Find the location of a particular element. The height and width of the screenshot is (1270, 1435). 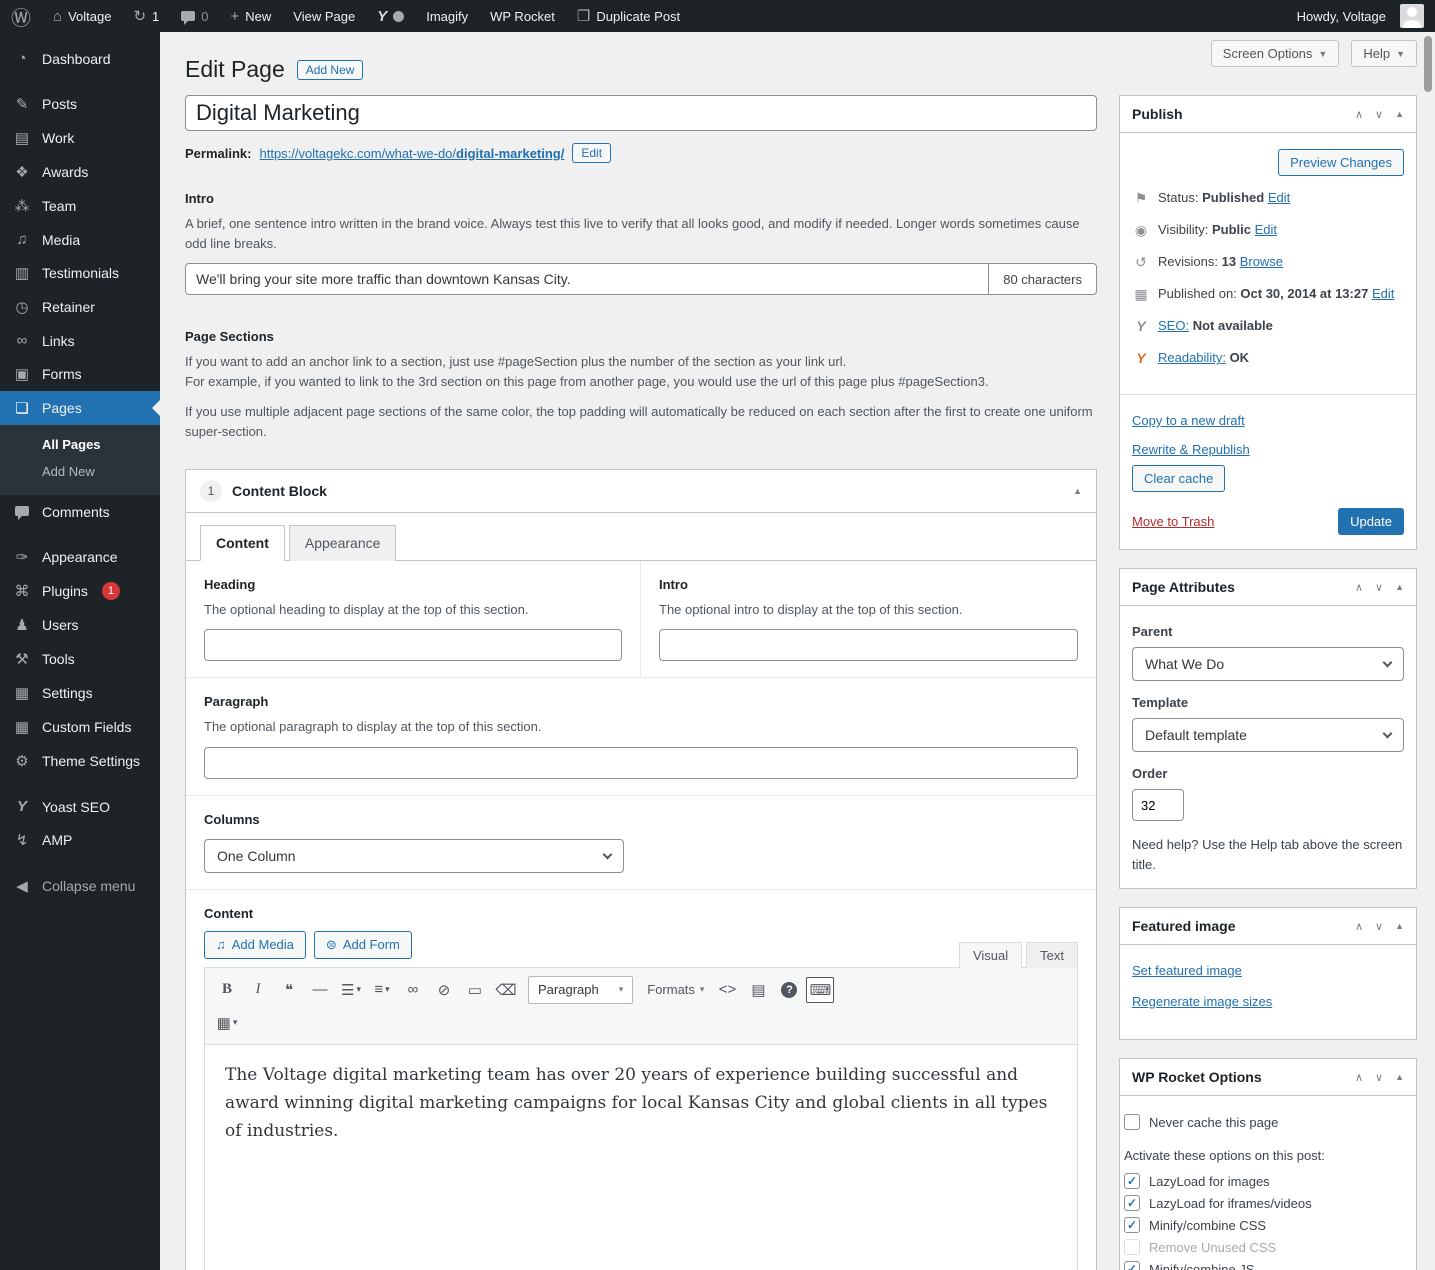

collapse-section-icon: ▲ is located at coordinates (1077, 490).